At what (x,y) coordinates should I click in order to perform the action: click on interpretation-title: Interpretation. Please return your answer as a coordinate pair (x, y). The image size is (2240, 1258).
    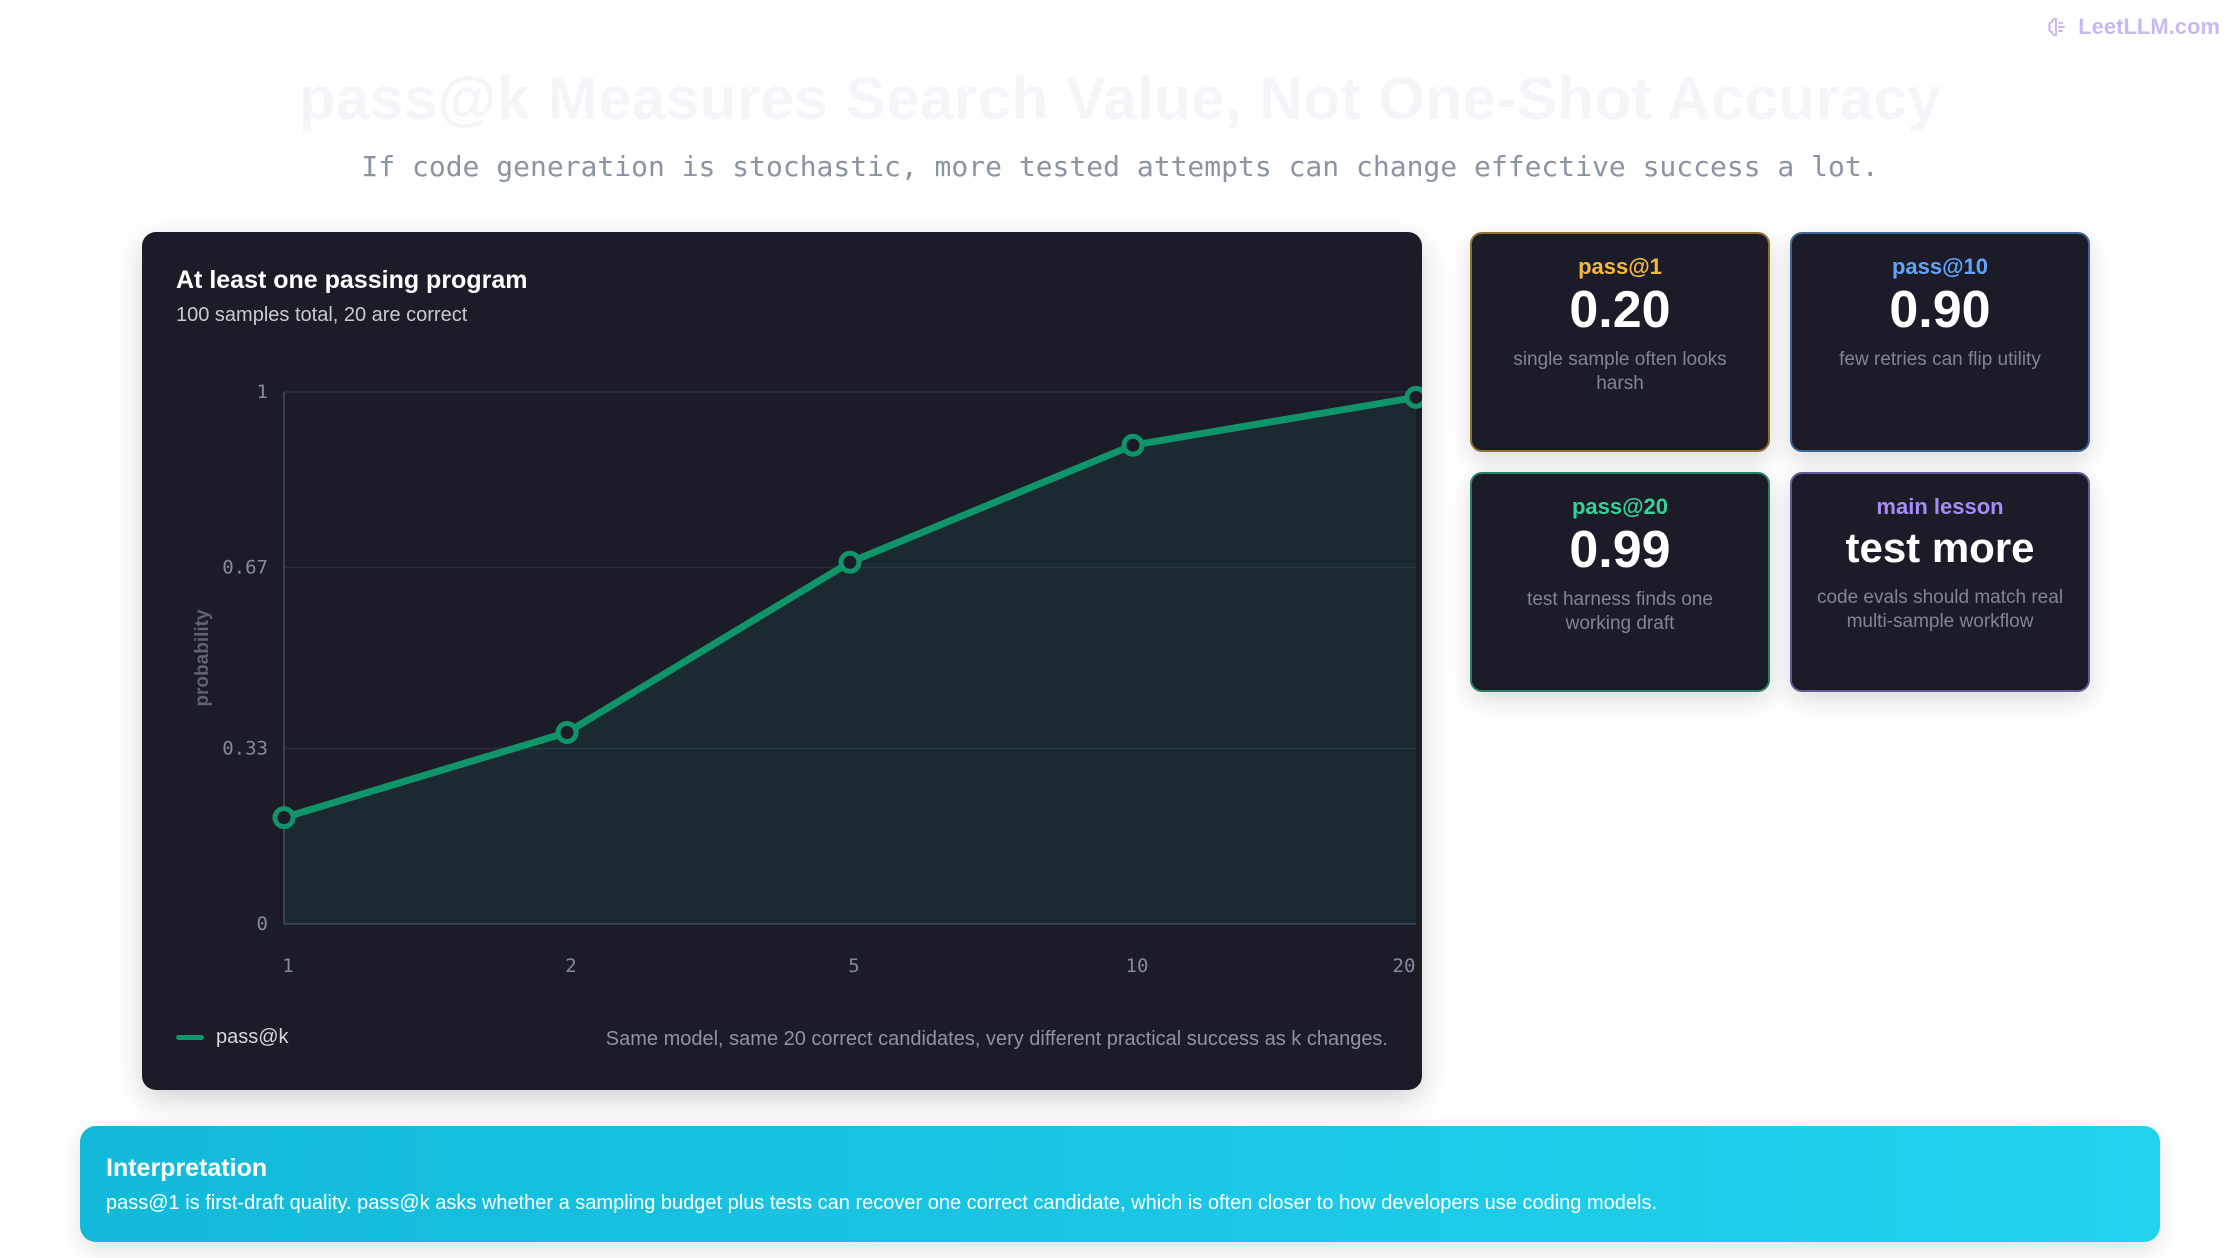
    Looking at the image, I should click on (187, 1168).